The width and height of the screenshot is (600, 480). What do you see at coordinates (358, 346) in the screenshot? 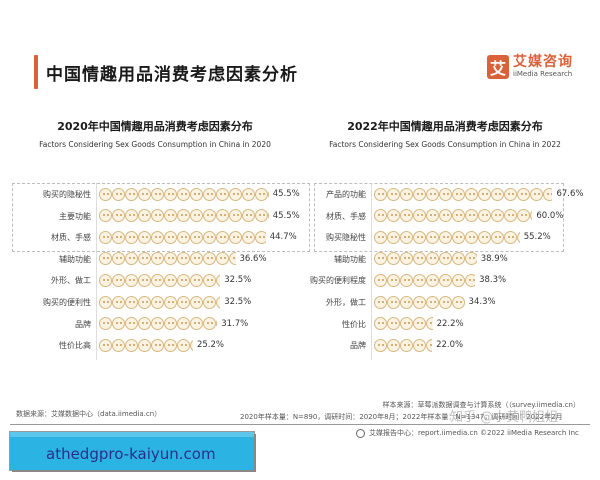
I see `row-label: 品牌` at bounding box center [358, 346].